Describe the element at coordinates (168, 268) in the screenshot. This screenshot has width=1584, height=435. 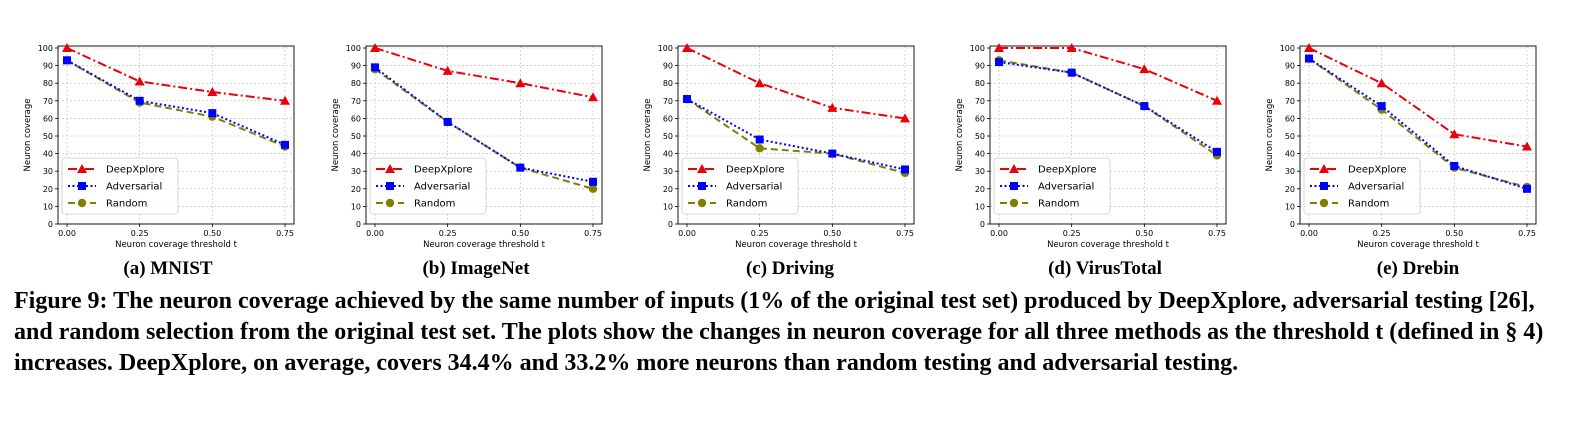
I see `panel-caption-a: (a) MNIST` at that location.